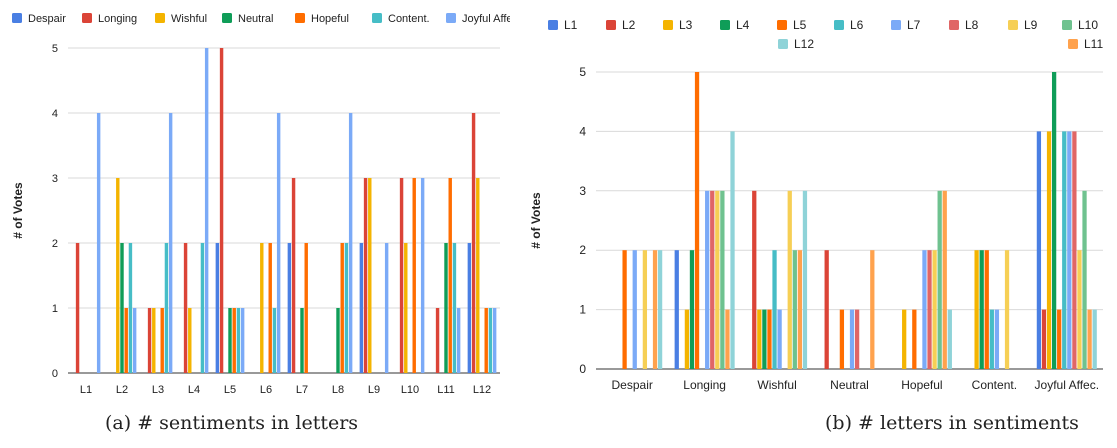 The height and width of the screenshot is (448, 1117). Describe the element at coordinates (154, 340) in the screenshot. I see `chart-a-bar-l3-wishful` at that location.